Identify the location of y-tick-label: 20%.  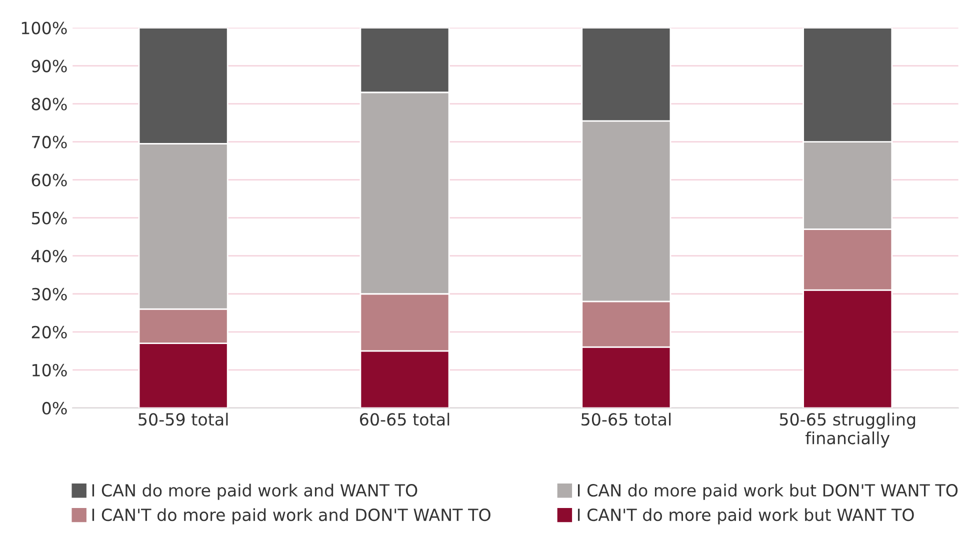
(49, 332).